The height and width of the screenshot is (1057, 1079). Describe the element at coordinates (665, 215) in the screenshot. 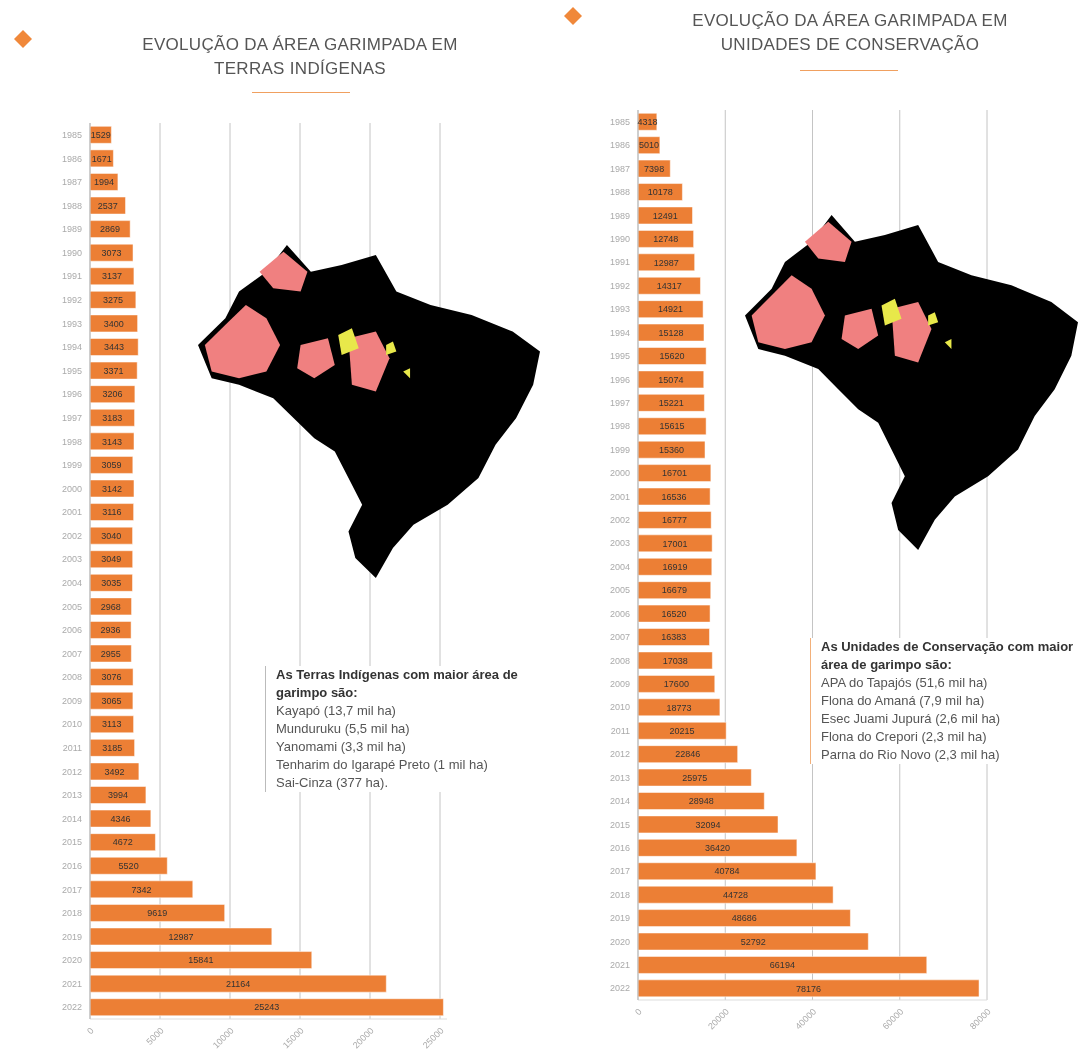

I see `data-label: 12491` at that location.